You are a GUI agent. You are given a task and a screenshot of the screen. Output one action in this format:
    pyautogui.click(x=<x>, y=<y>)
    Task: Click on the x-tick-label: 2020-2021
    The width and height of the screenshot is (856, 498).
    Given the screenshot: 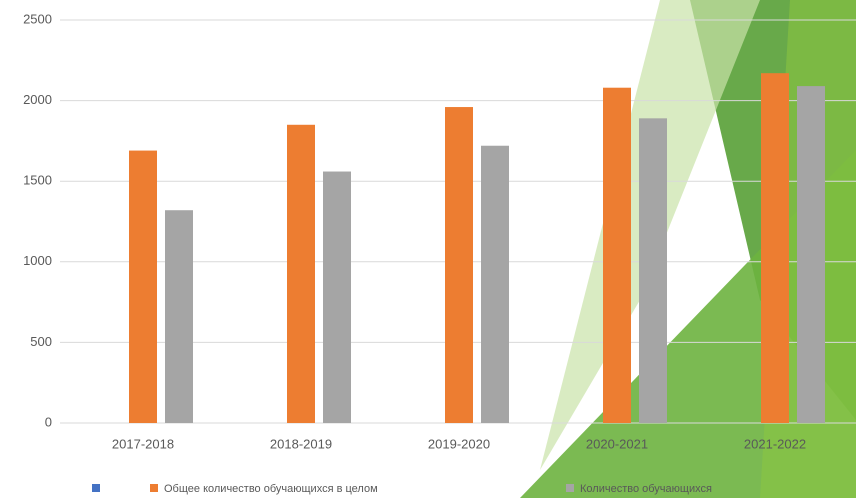 What is the action you would take?
    pyautogui.click(x=617, y=443)
    